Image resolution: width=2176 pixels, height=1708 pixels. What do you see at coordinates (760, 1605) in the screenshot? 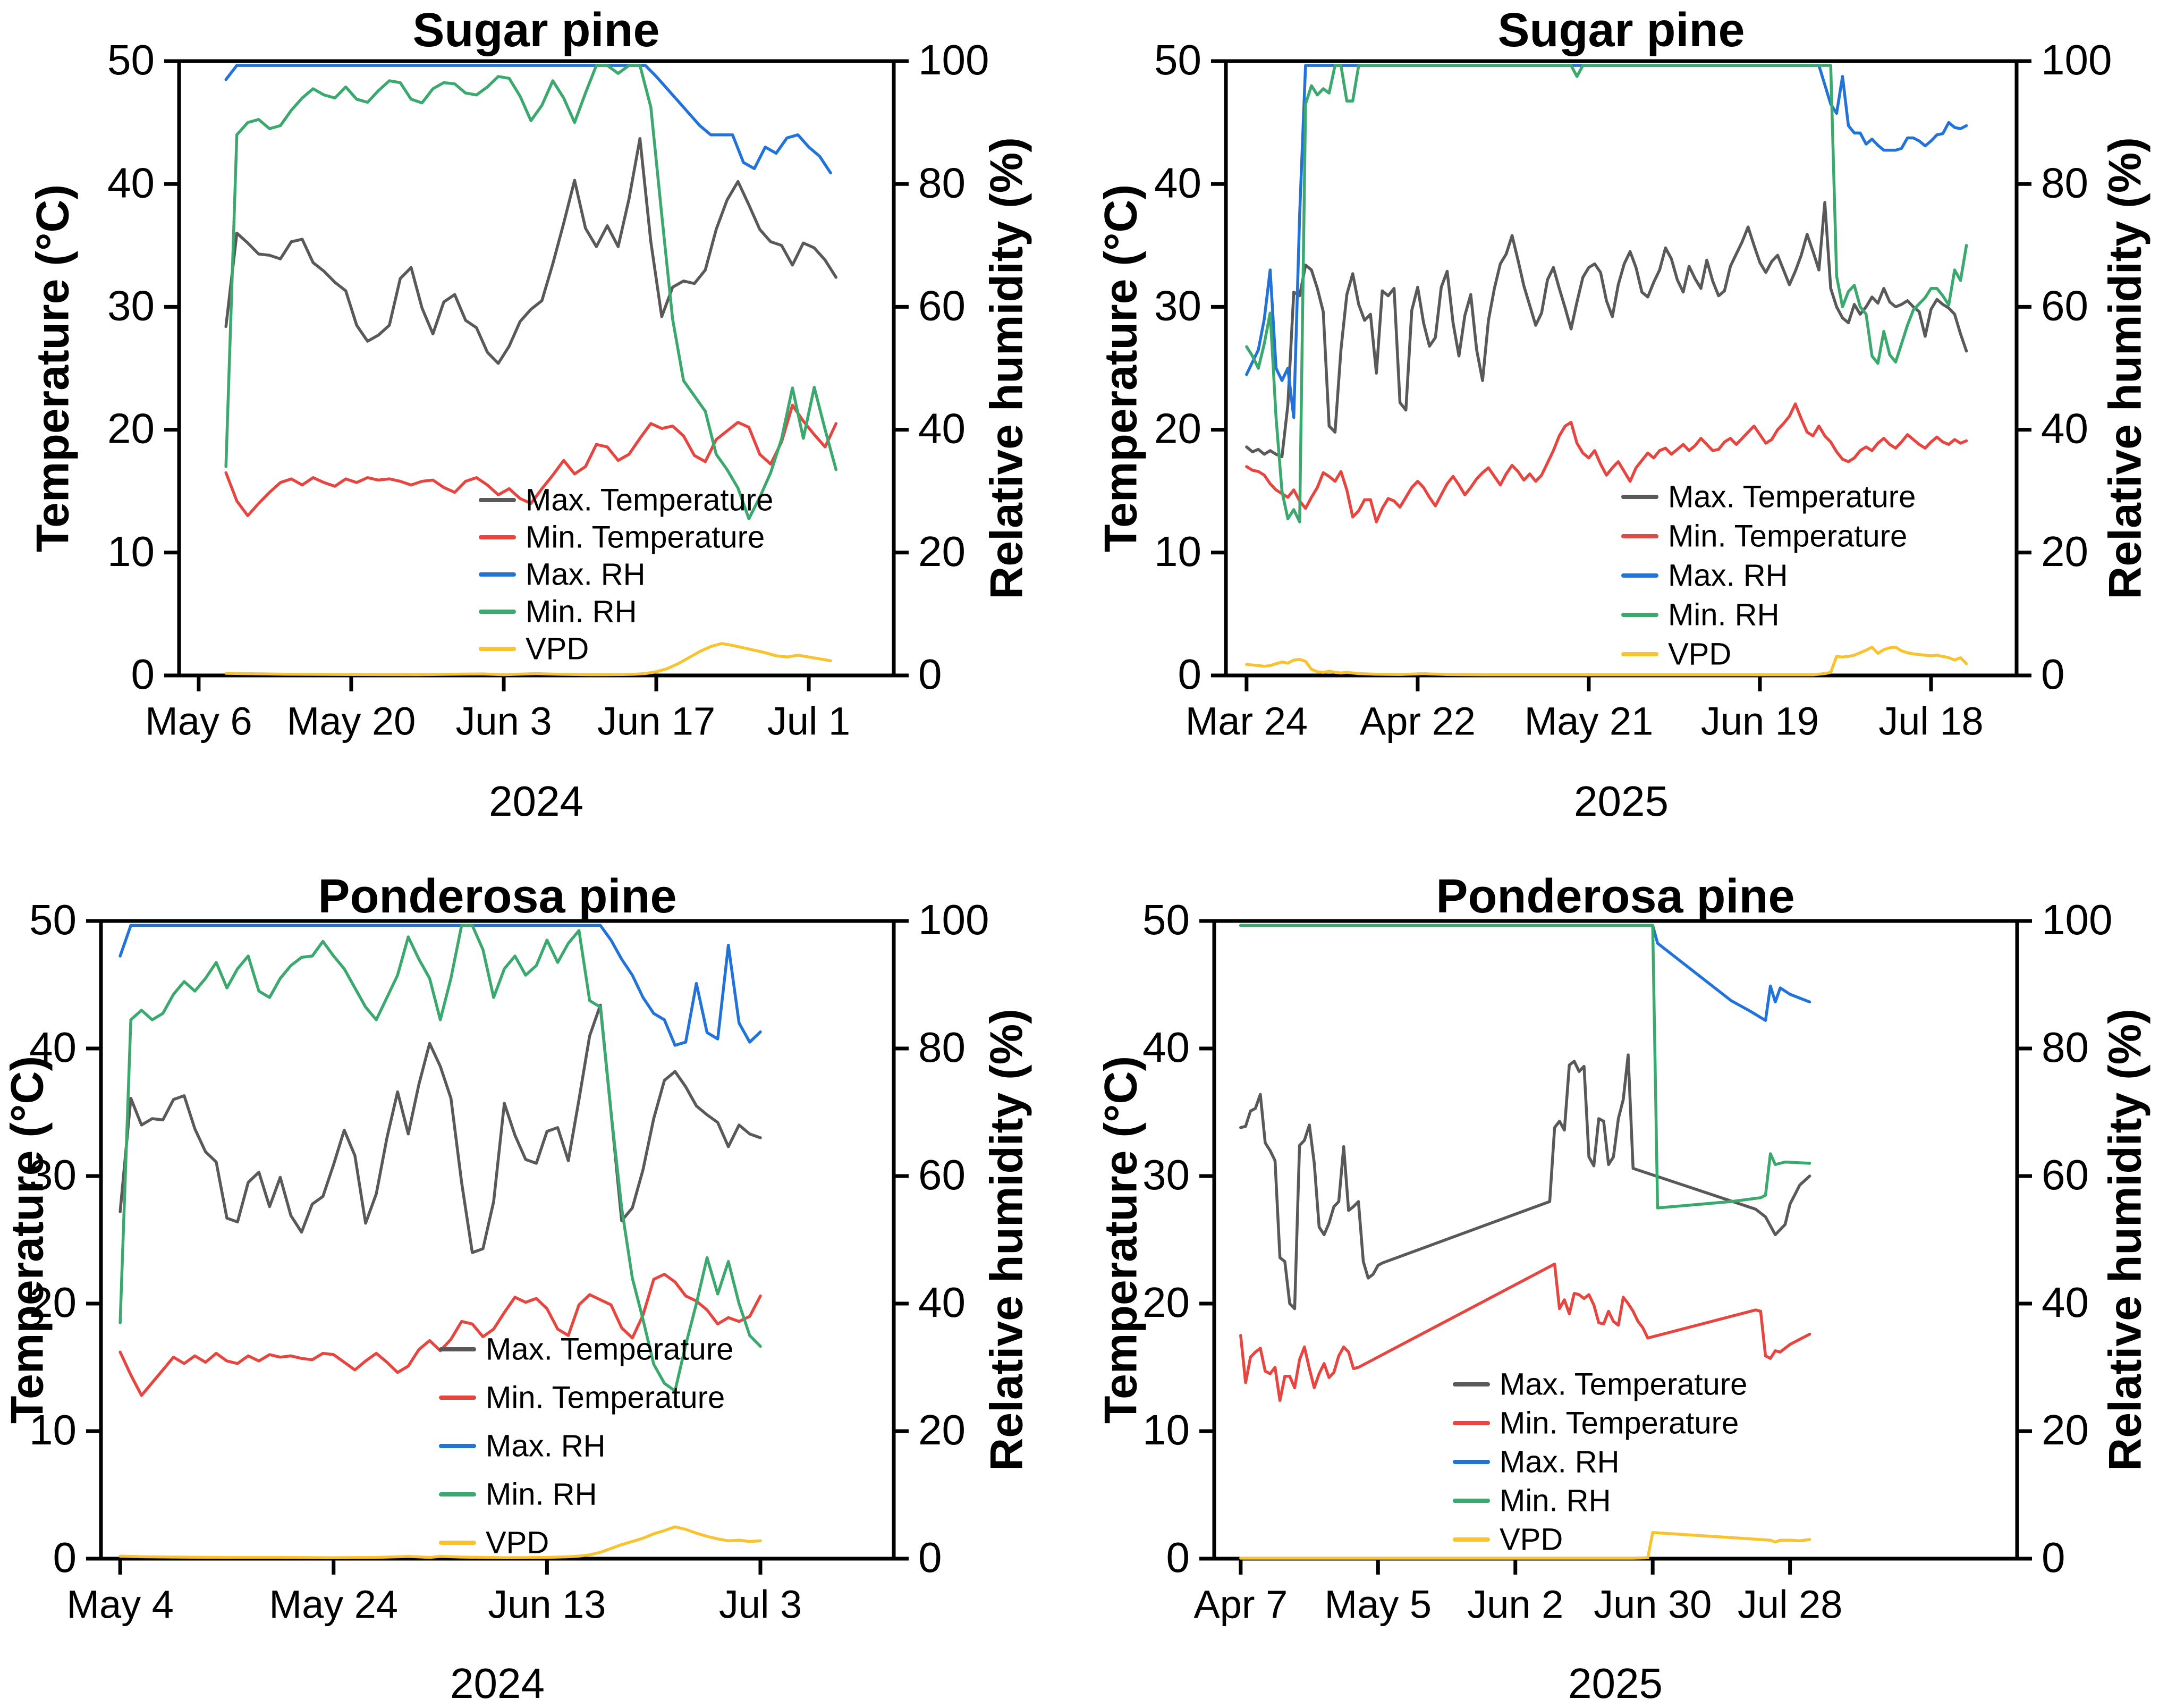
I see `x-tick-label: Jul 3` at bounding box center [760, 1605].